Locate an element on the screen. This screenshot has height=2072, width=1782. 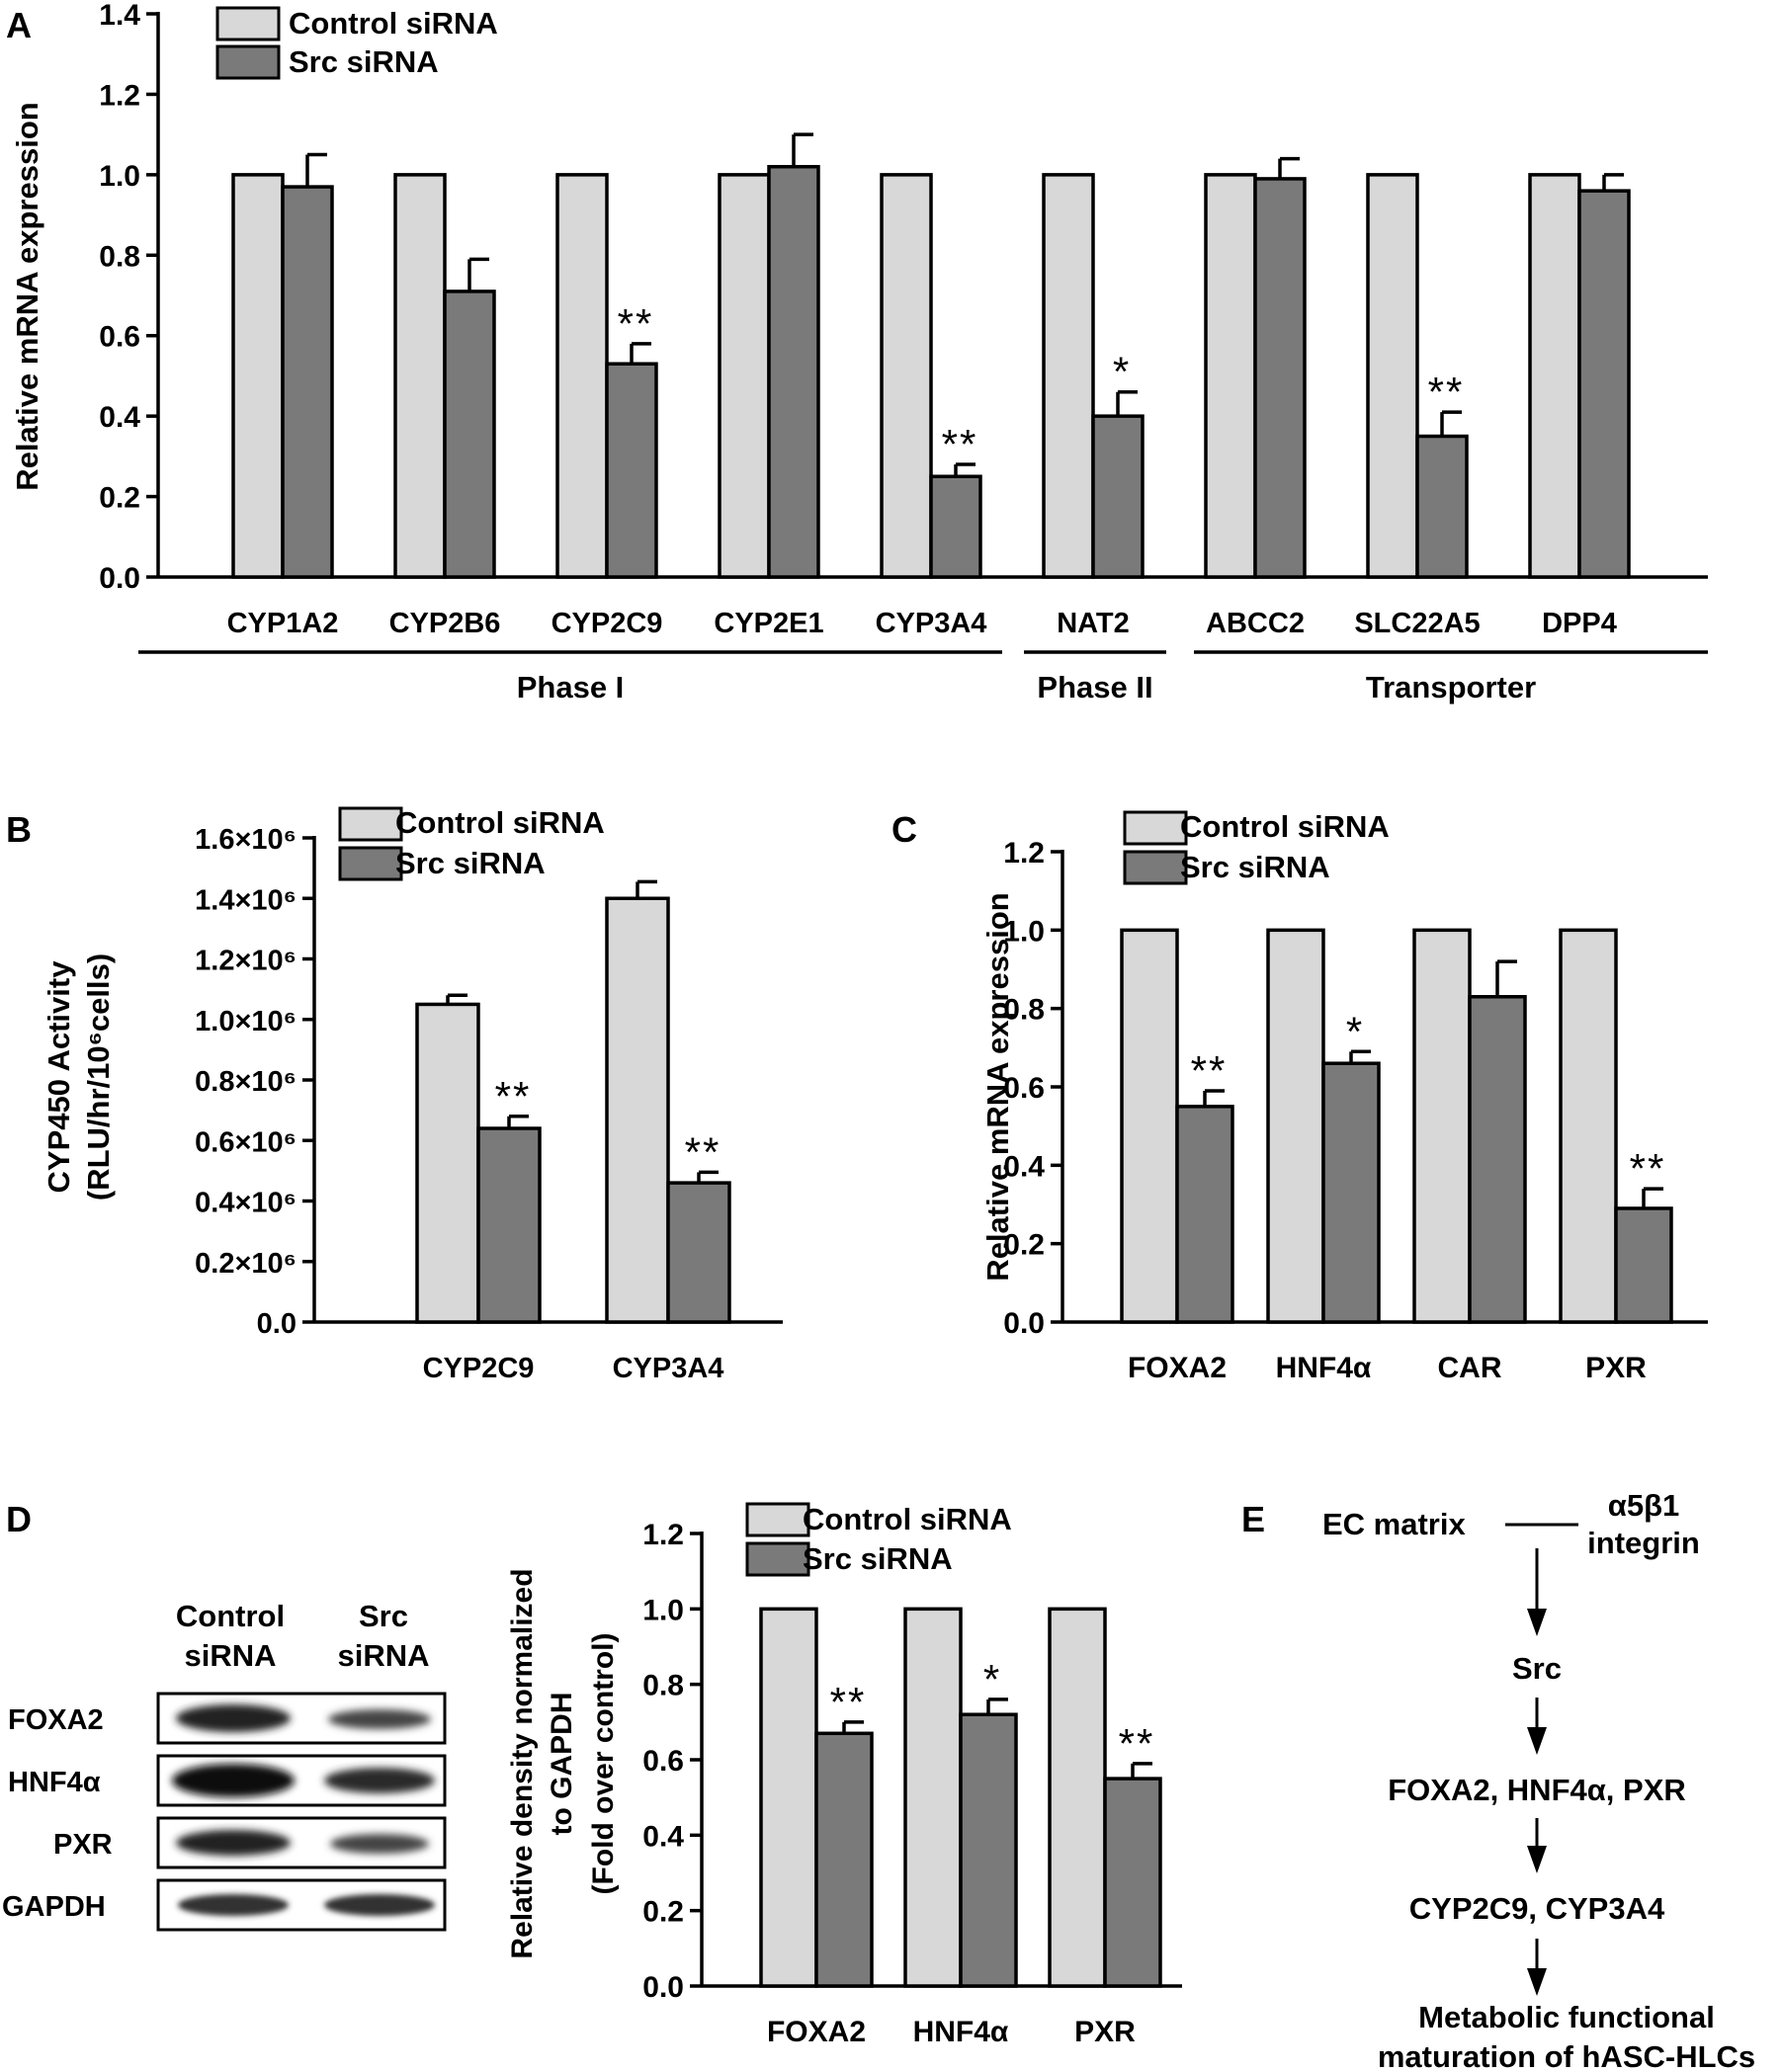
category-label: CAR is located at coordinates (1470, 1368).